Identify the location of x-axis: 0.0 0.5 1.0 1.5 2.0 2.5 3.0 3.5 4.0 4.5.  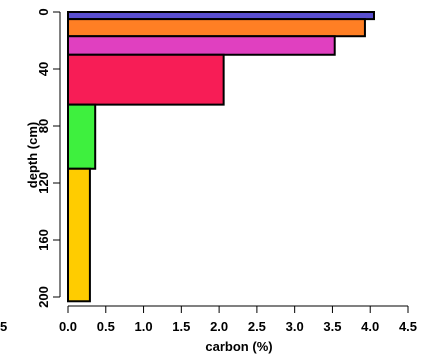
(238, 319).